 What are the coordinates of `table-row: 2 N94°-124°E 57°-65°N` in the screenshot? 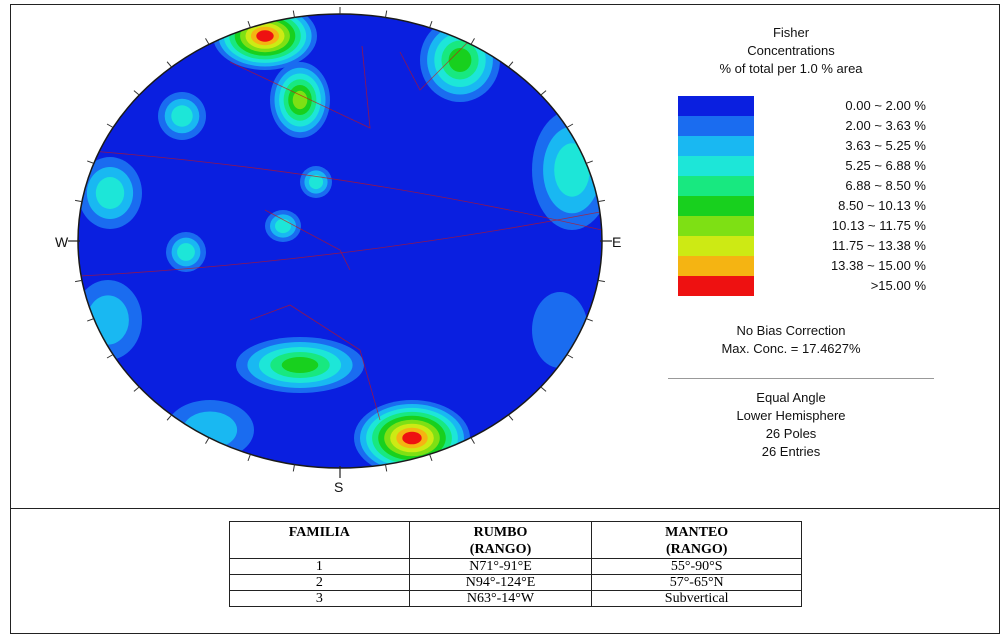 It's located at (515, 582).